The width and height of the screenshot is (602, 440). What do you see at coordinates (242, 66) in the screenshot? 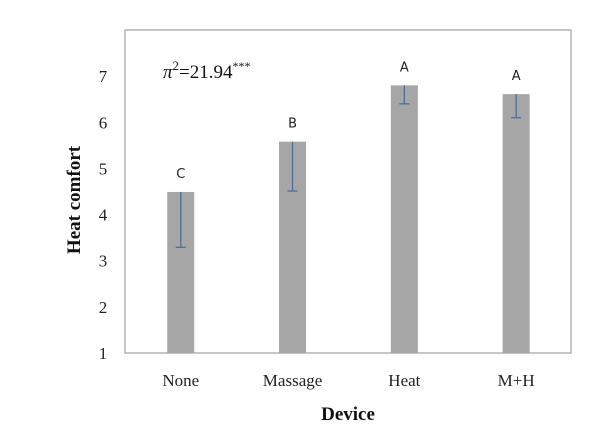
I see `annotation-stars: ***` at bounding box center [242, 66].